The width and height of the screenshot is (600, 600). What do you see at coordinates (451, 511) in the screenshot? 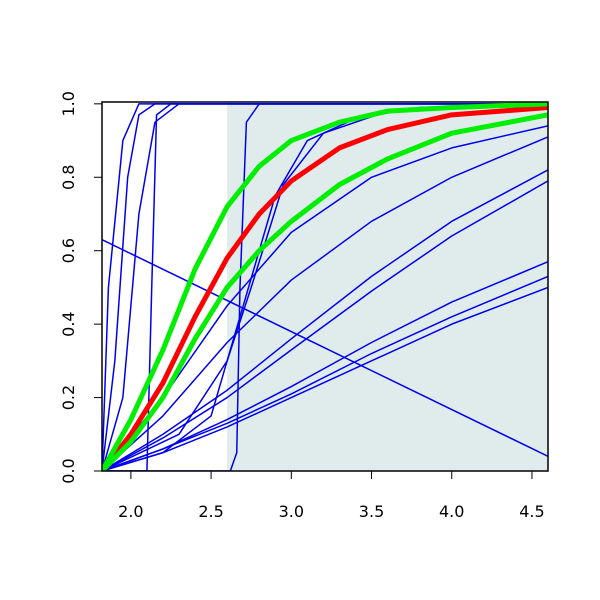
I see `x-tick-label: 4.0` at bounding box center [451, 511].